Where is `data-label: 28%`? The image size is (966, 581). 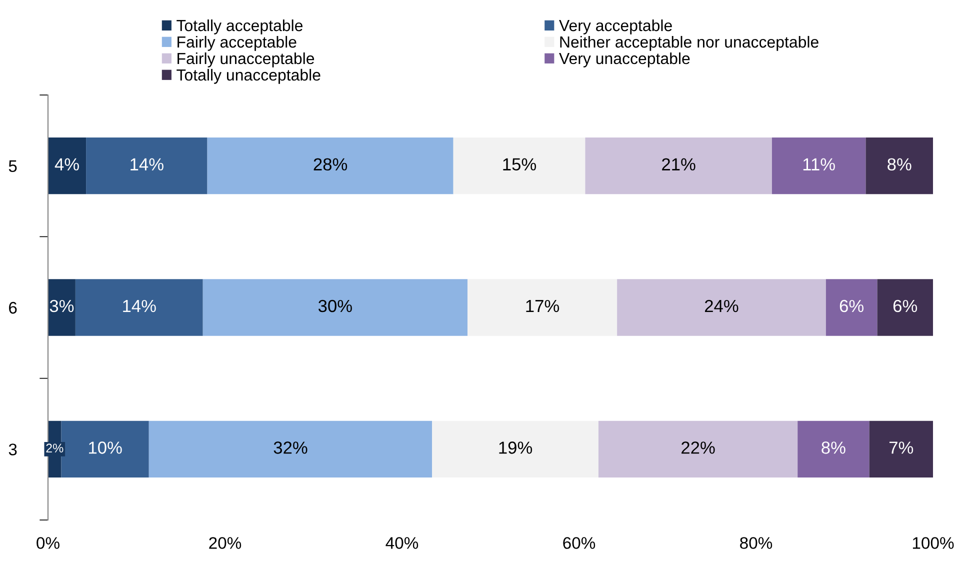 data-label: 28% is located at coordinates (331, 164).